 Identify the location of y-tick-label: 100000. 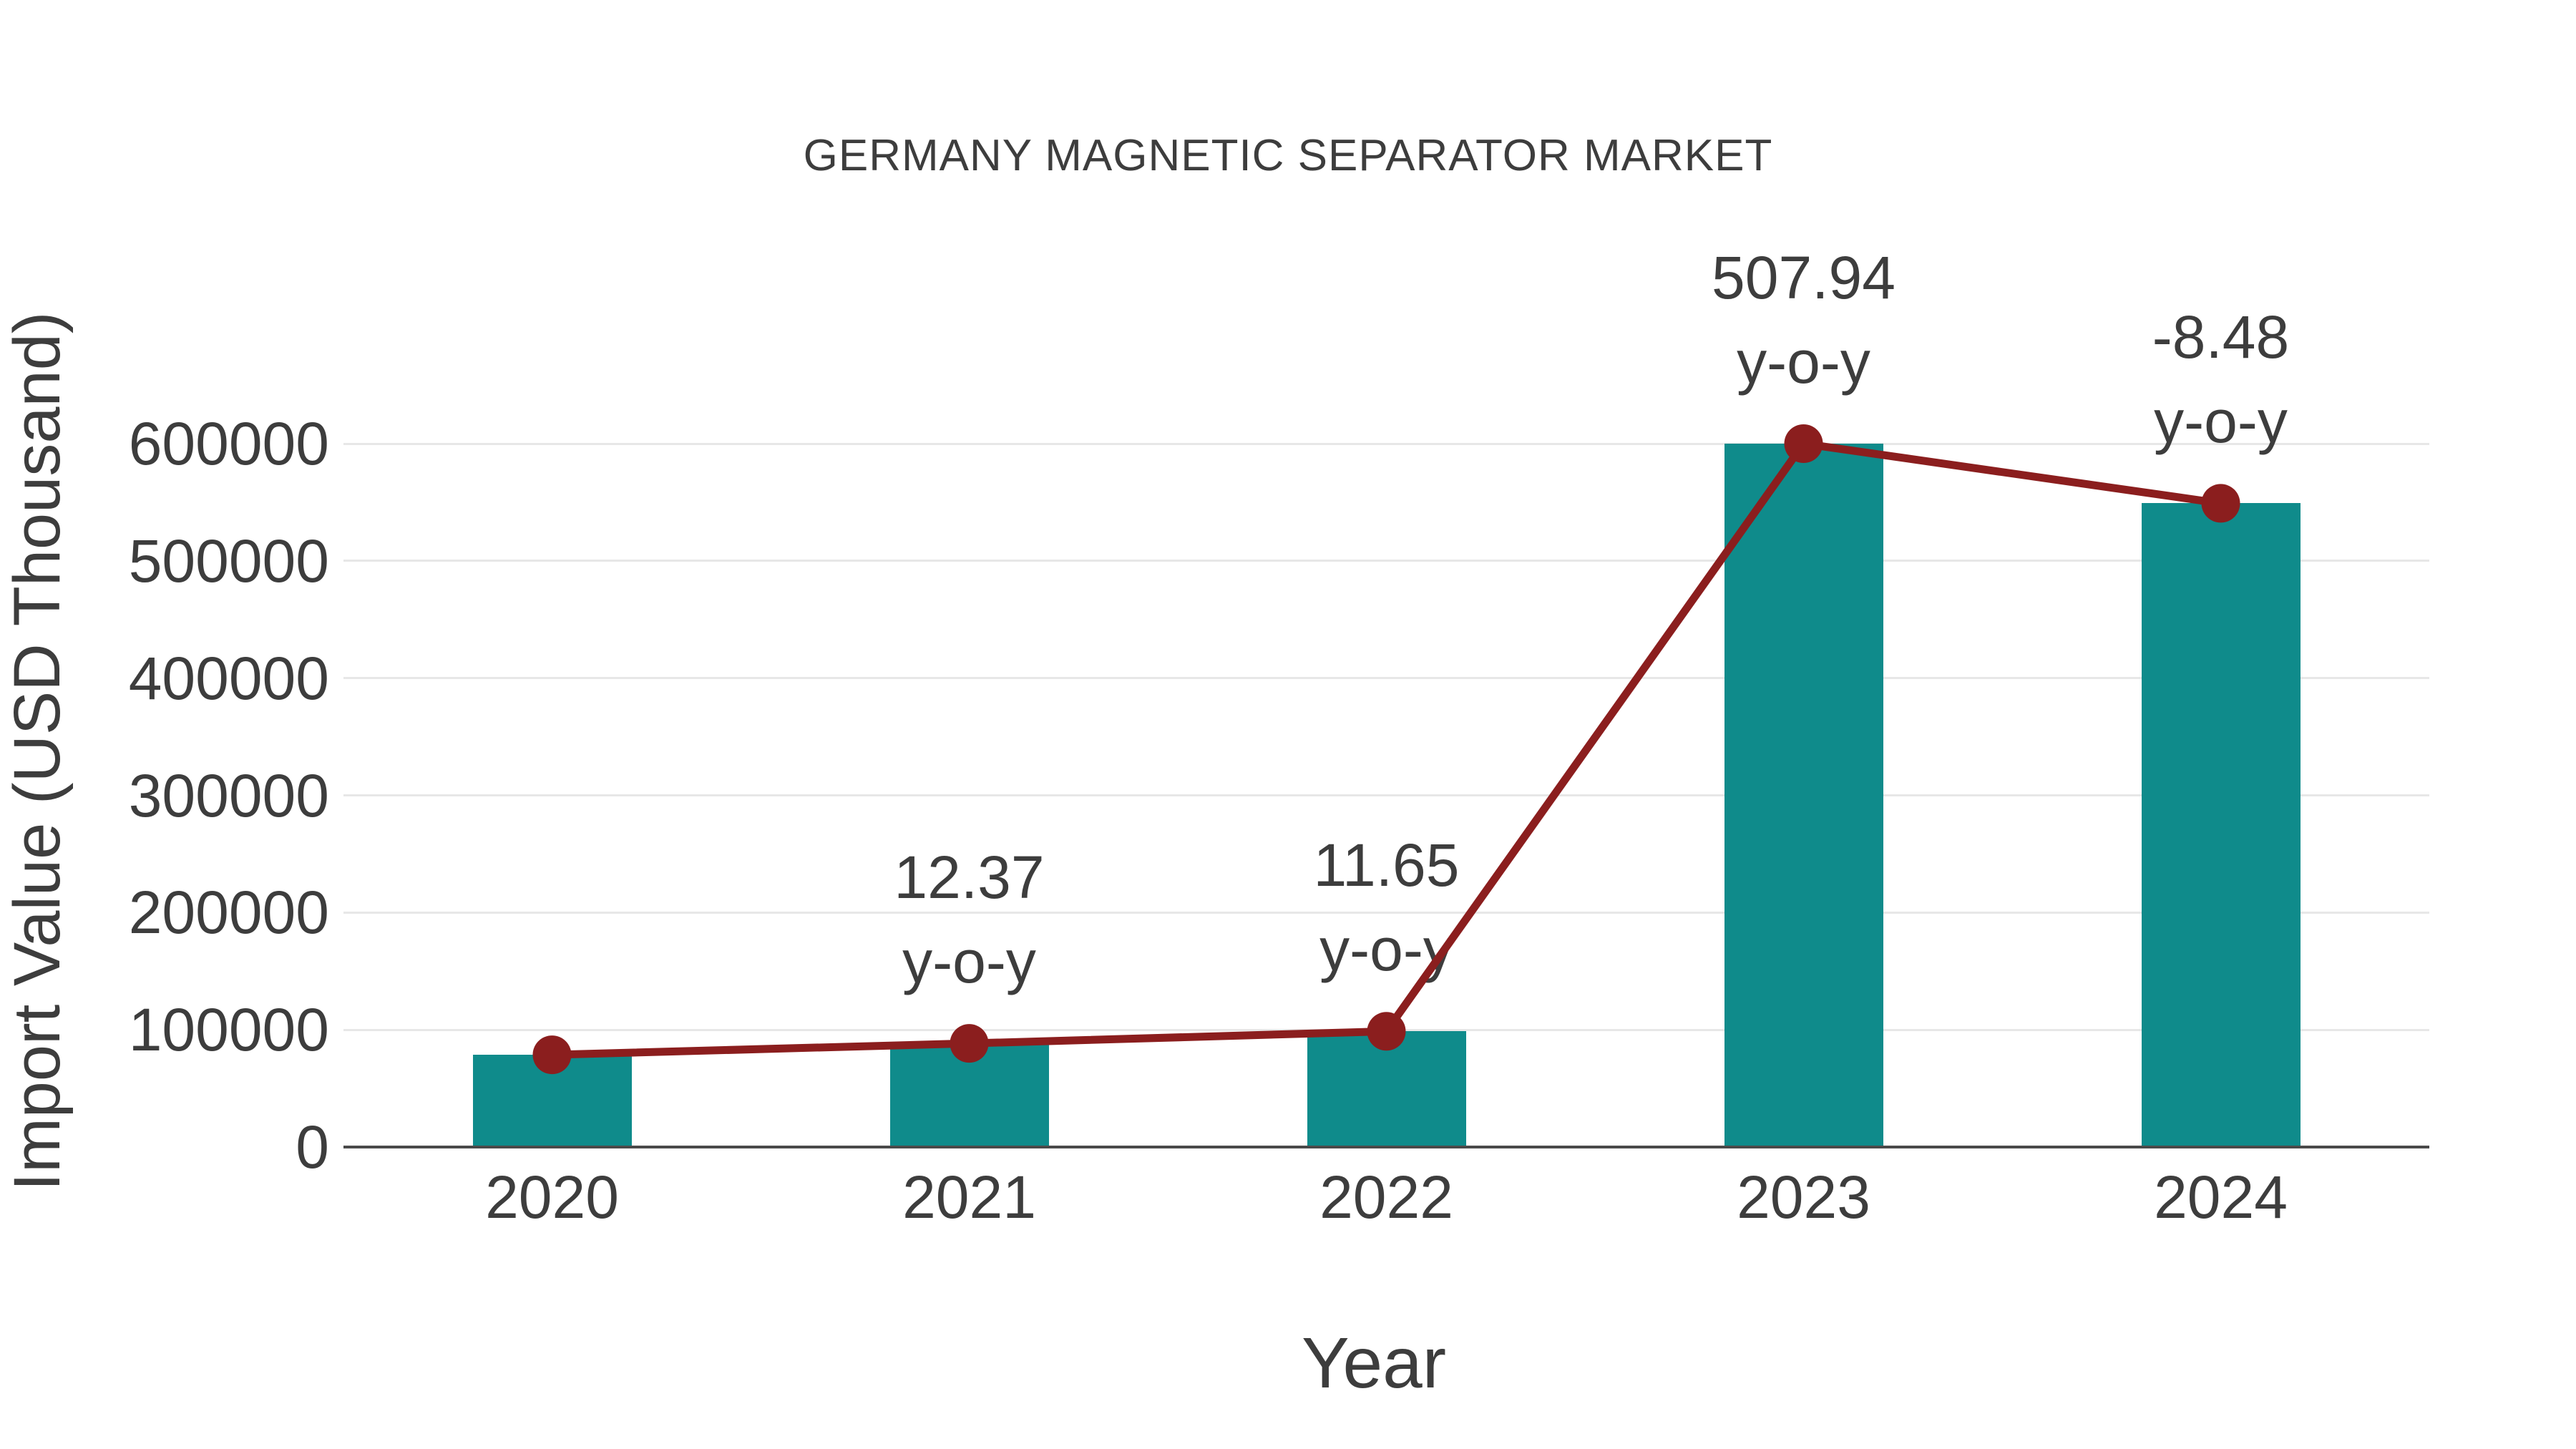
(228, 1030).